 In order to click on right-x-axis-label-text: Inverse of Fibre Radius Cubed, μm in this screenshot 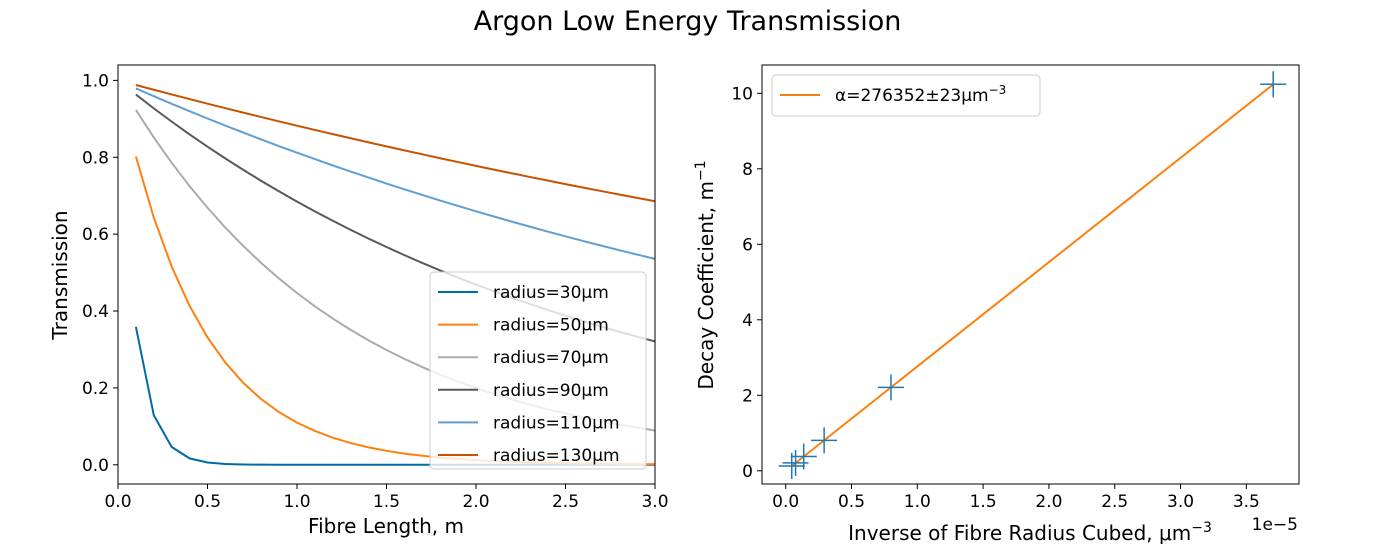, I will do `click(1019, 532)`.